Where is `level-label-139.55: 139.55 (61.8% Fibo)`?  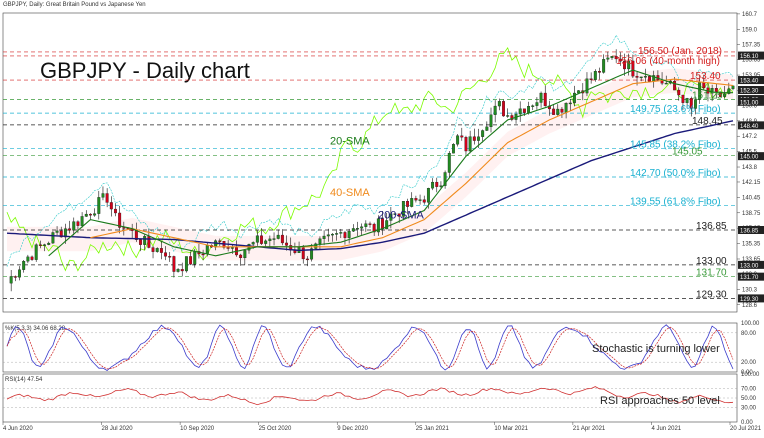 level-label-139.55: 139.55 (61.8% Fibo) is located at coordinates (675, 202).